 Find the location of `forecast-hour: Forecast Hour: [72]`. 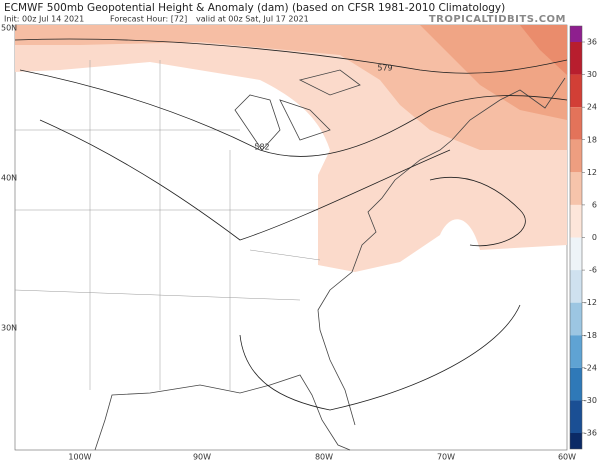

forecast-hour: Forecast Hour: [72] is located at coordinates (148, 19).